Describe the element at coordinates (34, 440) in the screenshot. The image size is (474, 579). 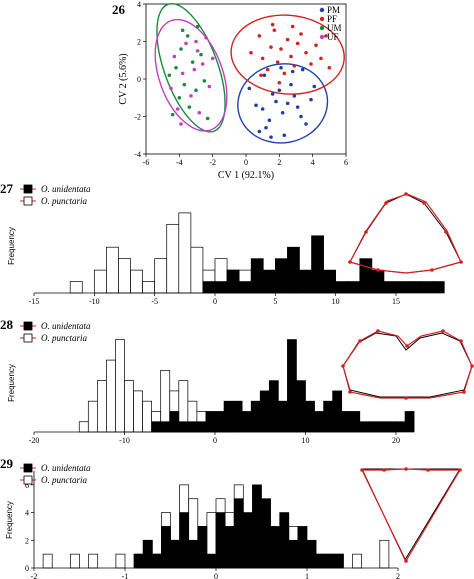
I see `x-tick-label: -20` at that location.